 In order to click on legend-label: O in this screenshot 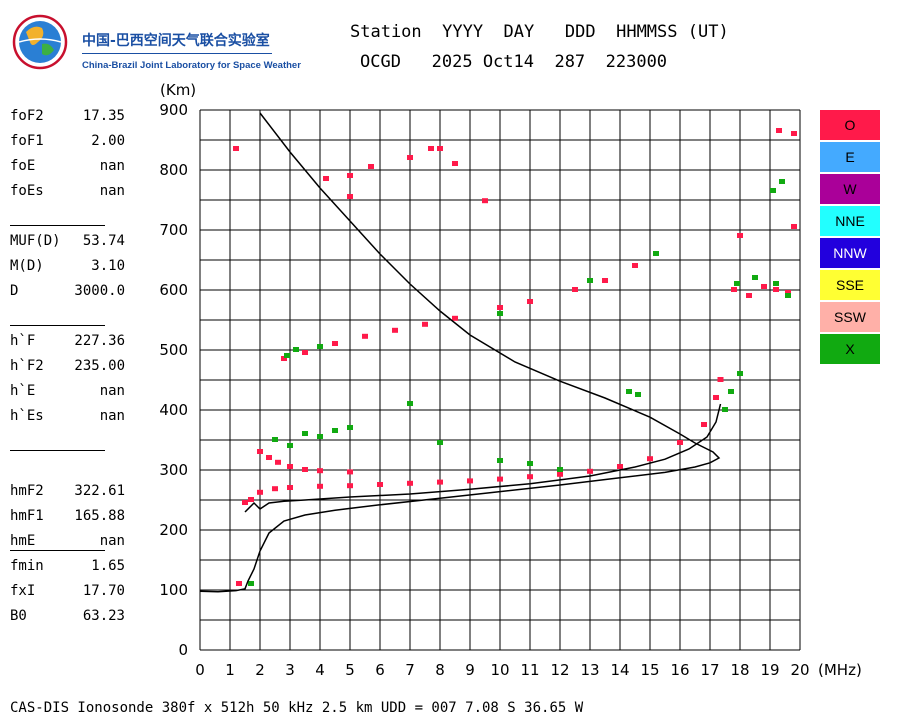, I will do `click(850, 125)`.